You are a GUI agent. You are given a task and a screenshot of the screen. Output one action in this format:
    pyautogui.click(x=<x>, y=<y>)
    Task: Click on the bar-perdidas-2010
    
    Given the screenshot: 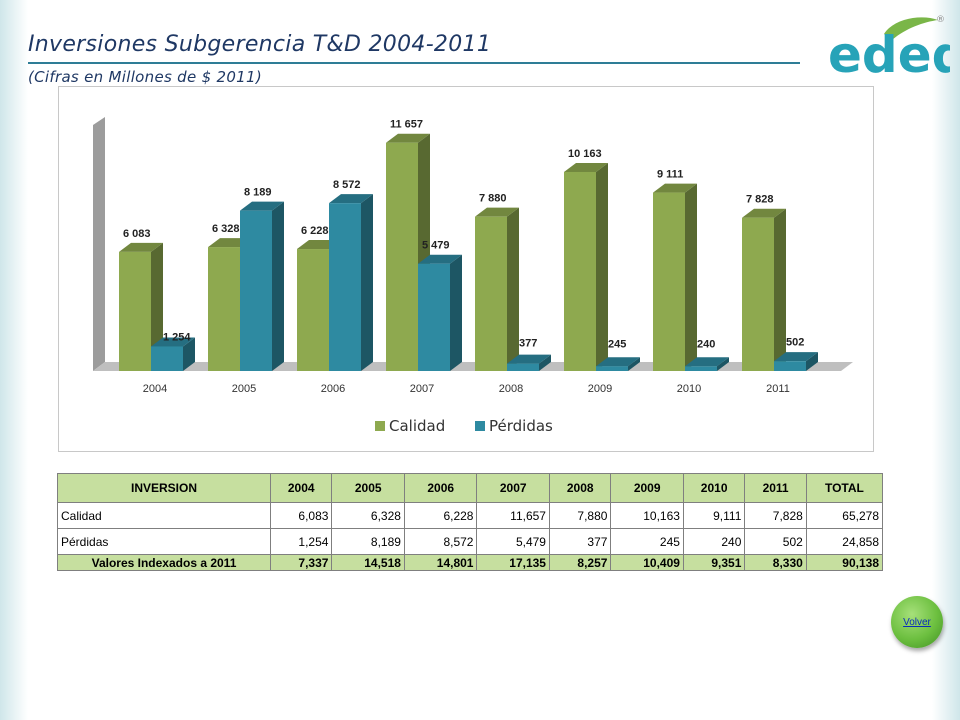 What is the action you would take?
    pyautogui.click(x=707, y=364)
    